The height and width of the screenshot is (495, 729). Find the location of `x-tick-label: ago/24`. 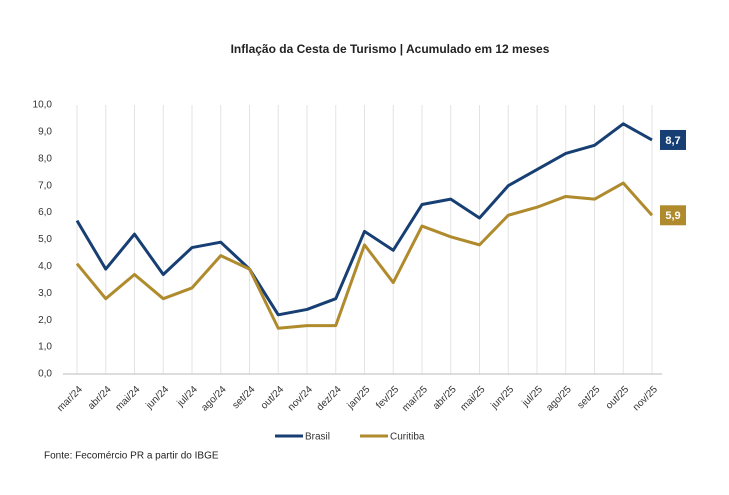

x-tick-label: ago/24 is located at coordinates (214, 399).